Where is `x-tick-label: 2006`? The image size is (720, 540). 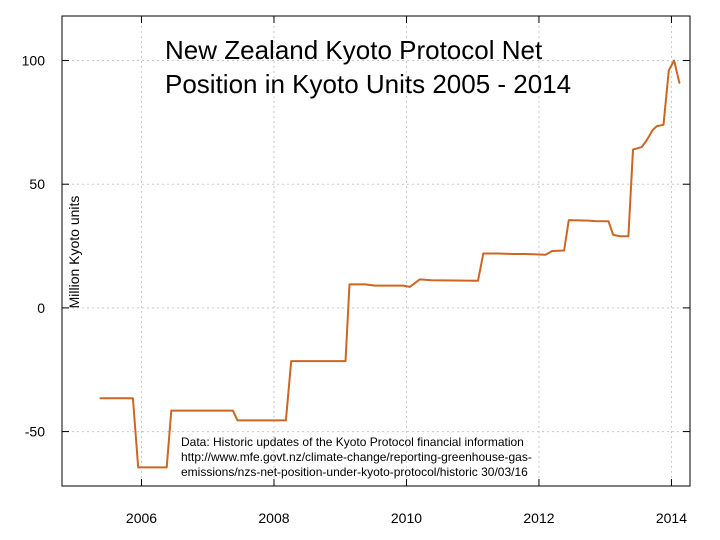 x-tick-label: 2006 is located at coordinates (141, 518).